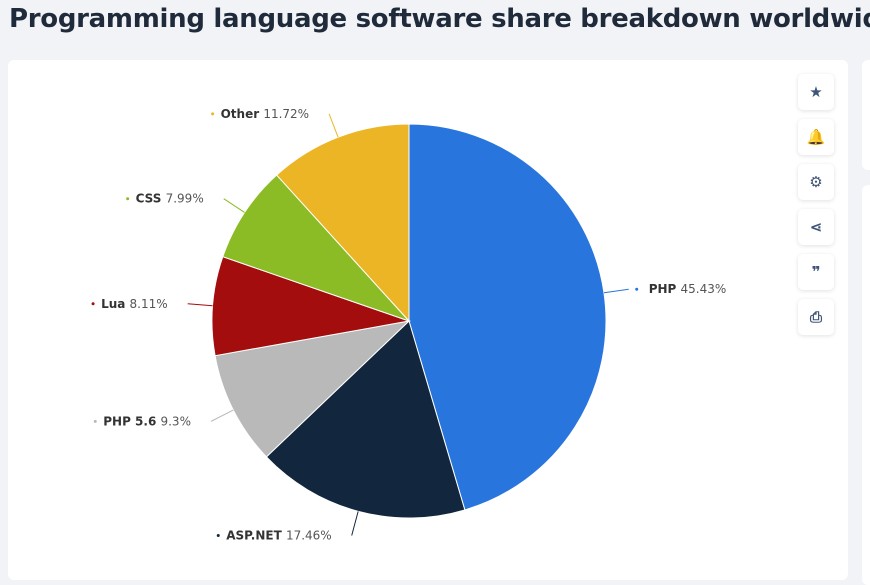  I want to click on print-button: ⎙, so click(816, 317).